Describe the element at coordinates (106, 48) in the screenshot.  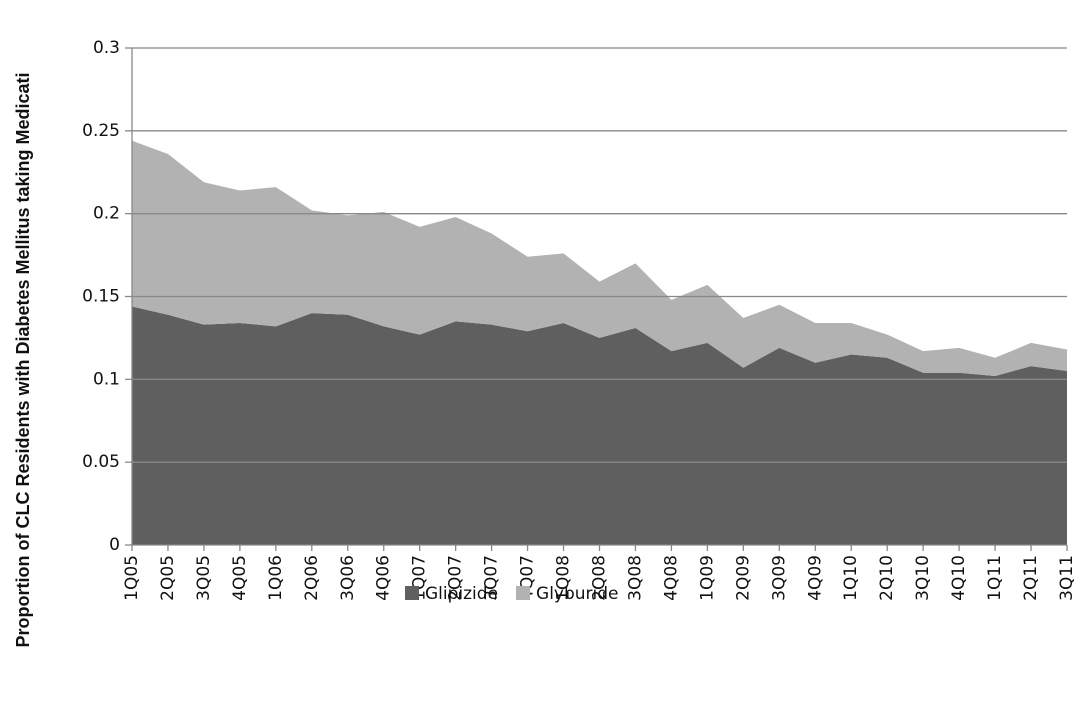
I see `y-tick-label: 0.3` at that location.